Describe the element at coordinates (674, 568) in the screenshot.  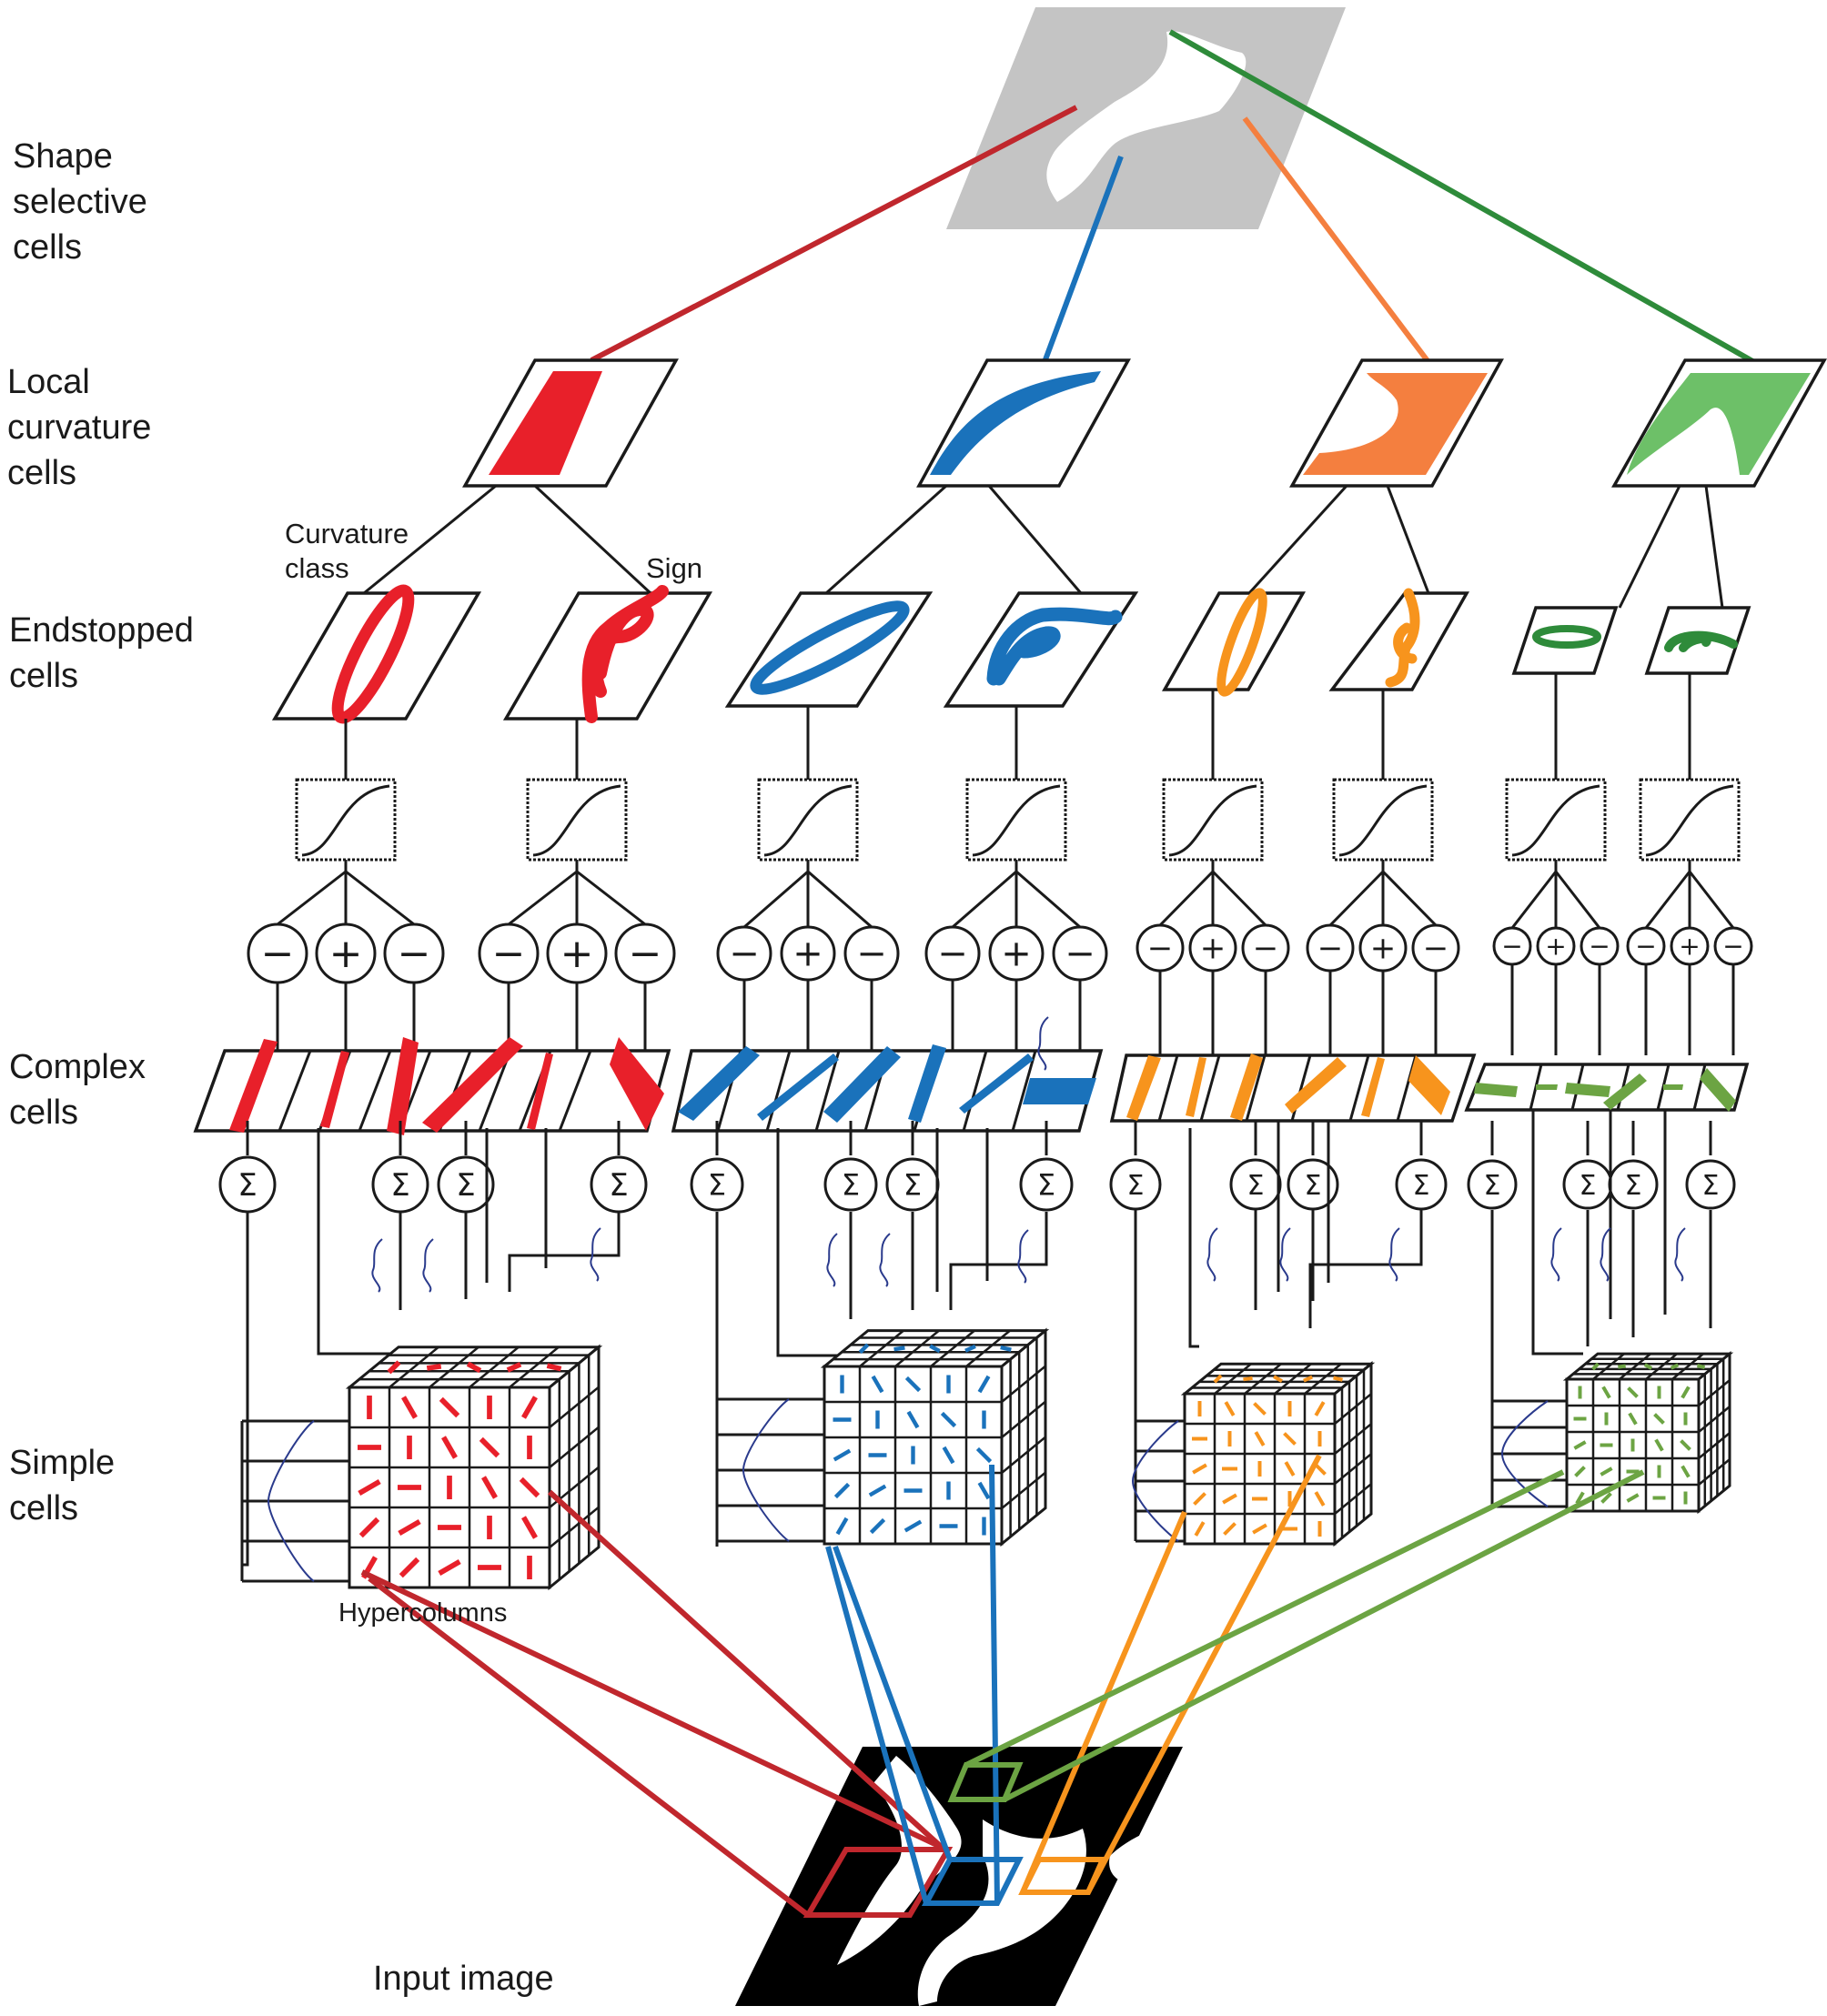
I see `label-sign: Sign` at that location.